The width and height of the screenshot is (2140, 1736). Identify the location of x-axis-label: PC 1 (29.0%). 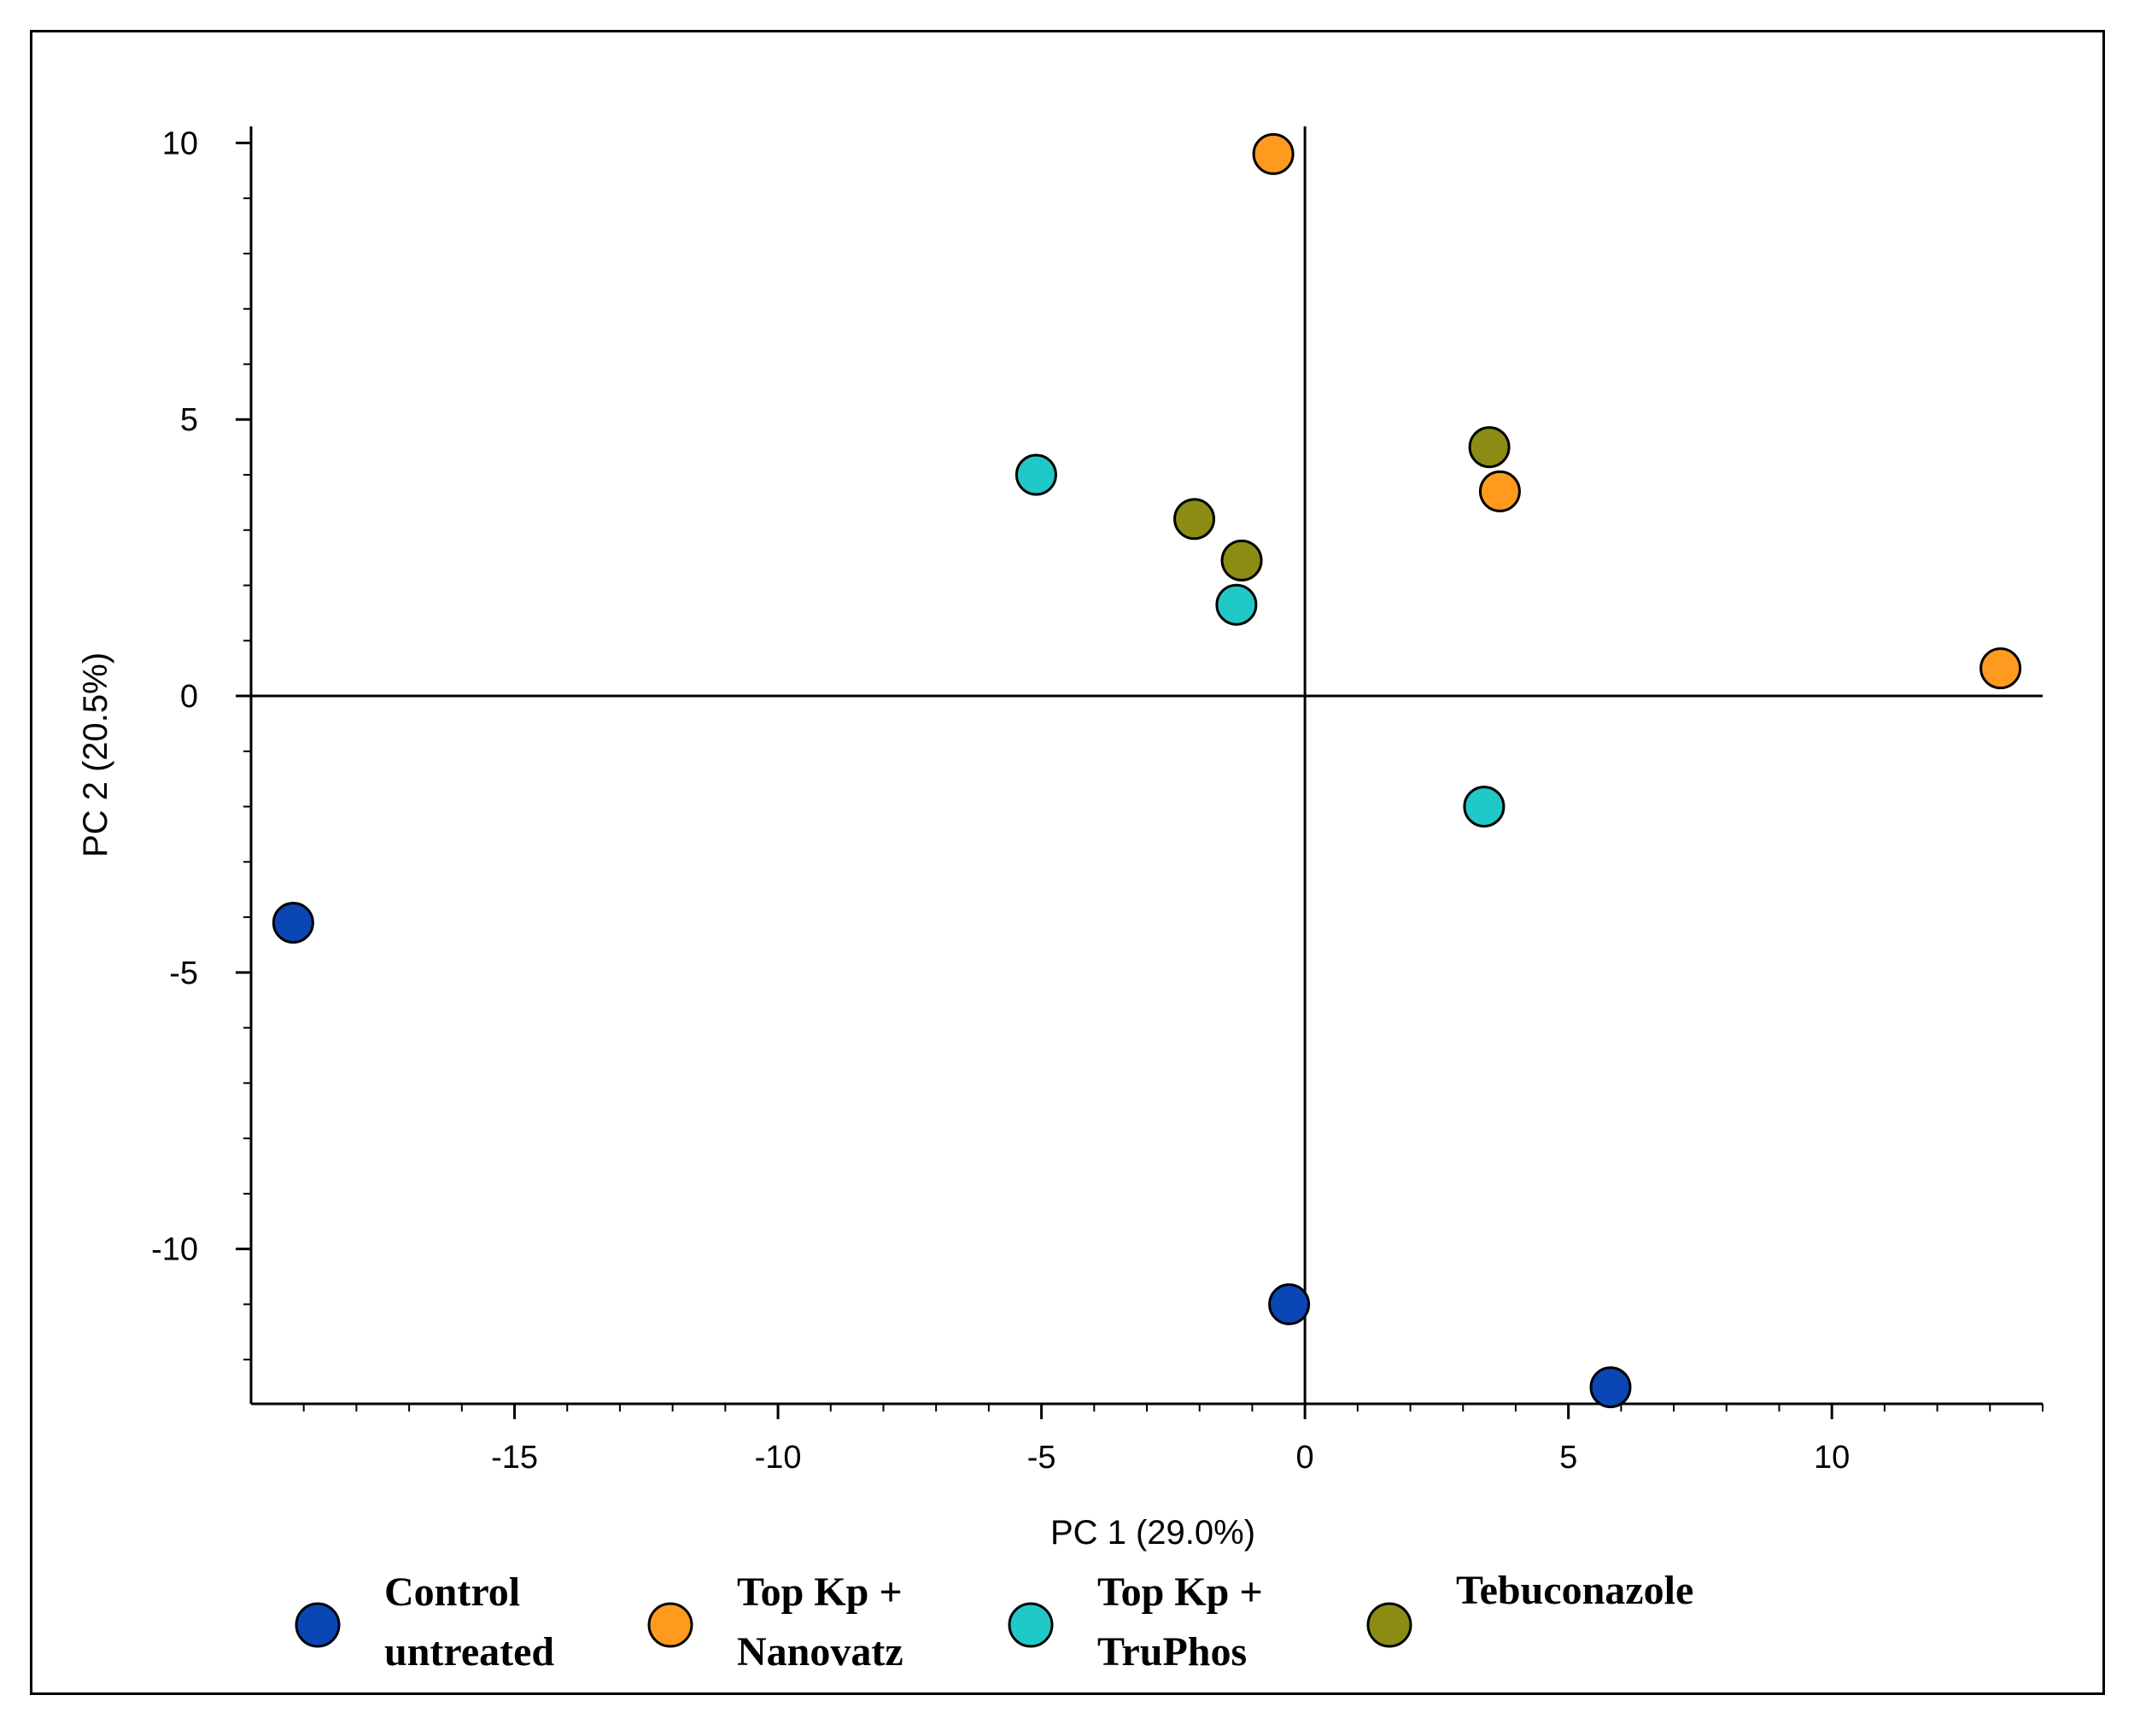
(1152, 1533).